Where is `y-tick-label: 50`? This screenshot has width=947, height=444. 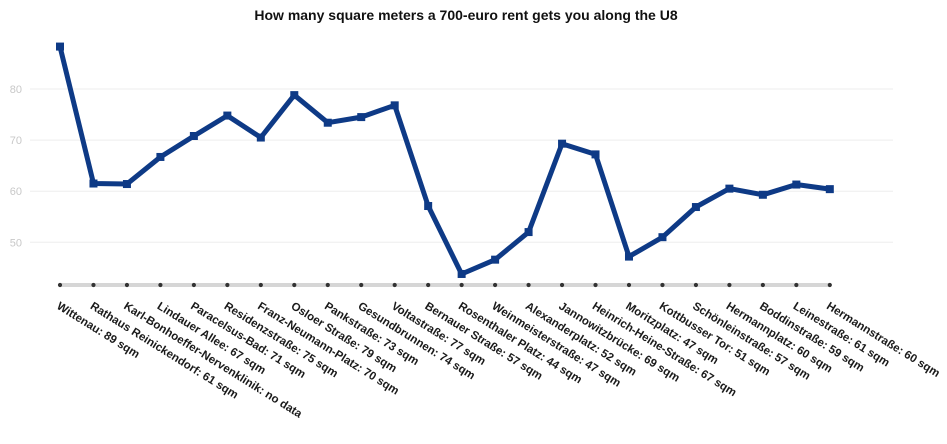 y-tick-label: 50 is located at coordinates (16, 243).